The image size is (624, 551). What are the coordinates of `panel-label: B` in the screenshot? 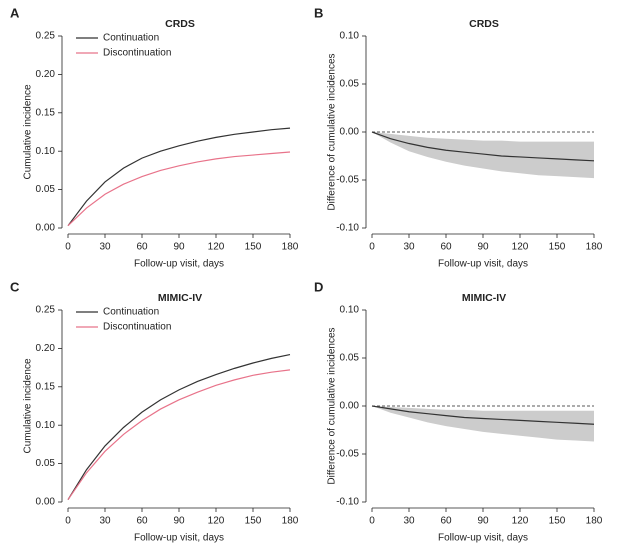 It's located at (318, 12).